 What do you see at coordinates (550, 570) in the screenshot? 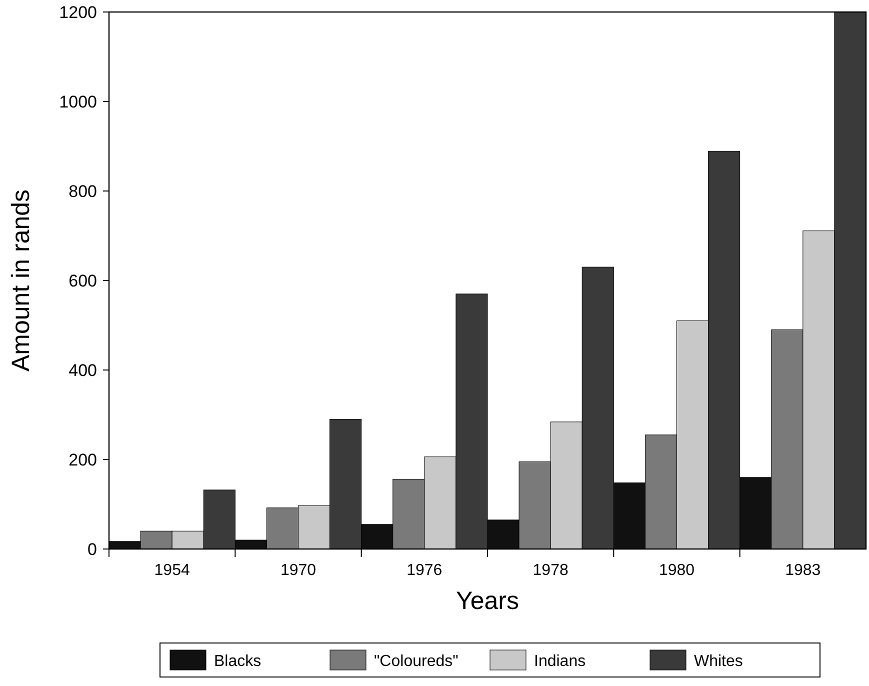
I see `x-tick-label: 1978` at bounding box center [550, 570].